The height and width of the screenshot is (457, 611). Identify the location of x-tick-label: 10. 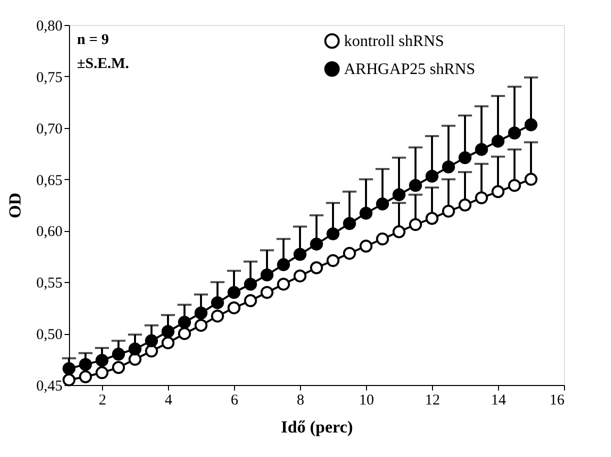
(366, 400).